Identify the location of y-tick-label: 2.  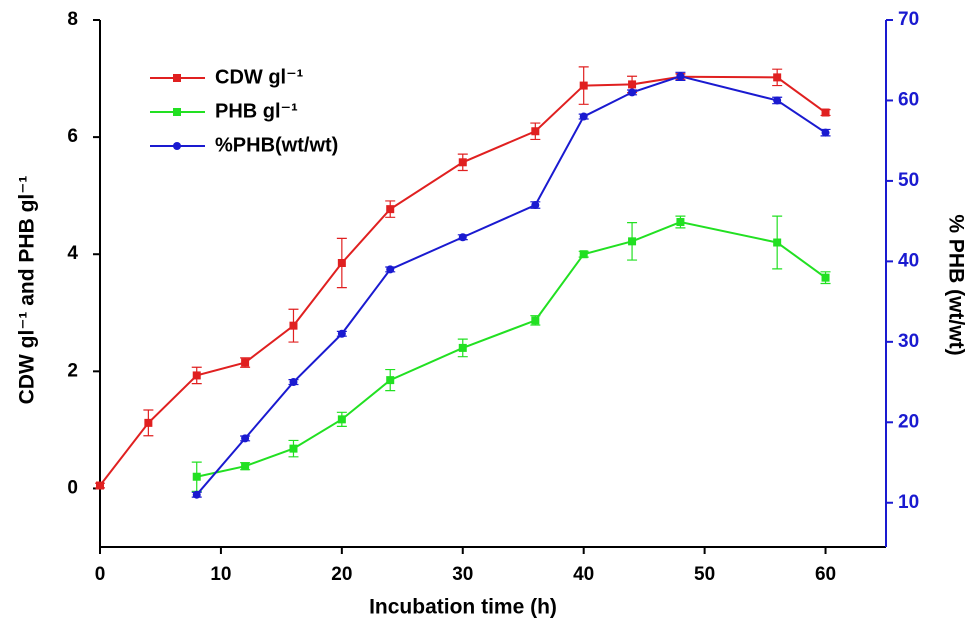
(72, 370).